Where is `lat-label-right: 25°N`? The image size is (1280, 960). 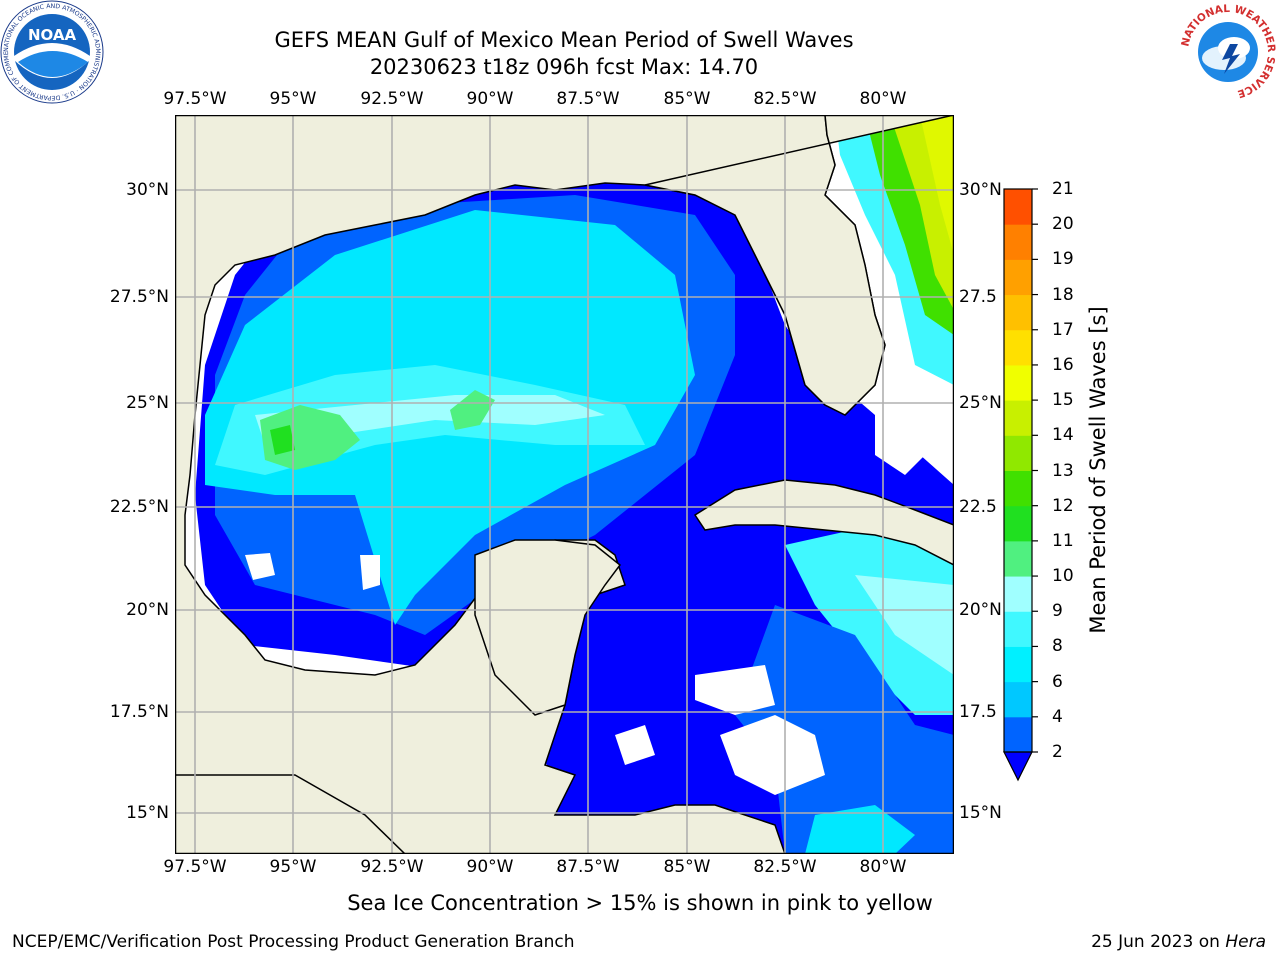 lat-label-right: 25°N is located at coordinates (980, 403).